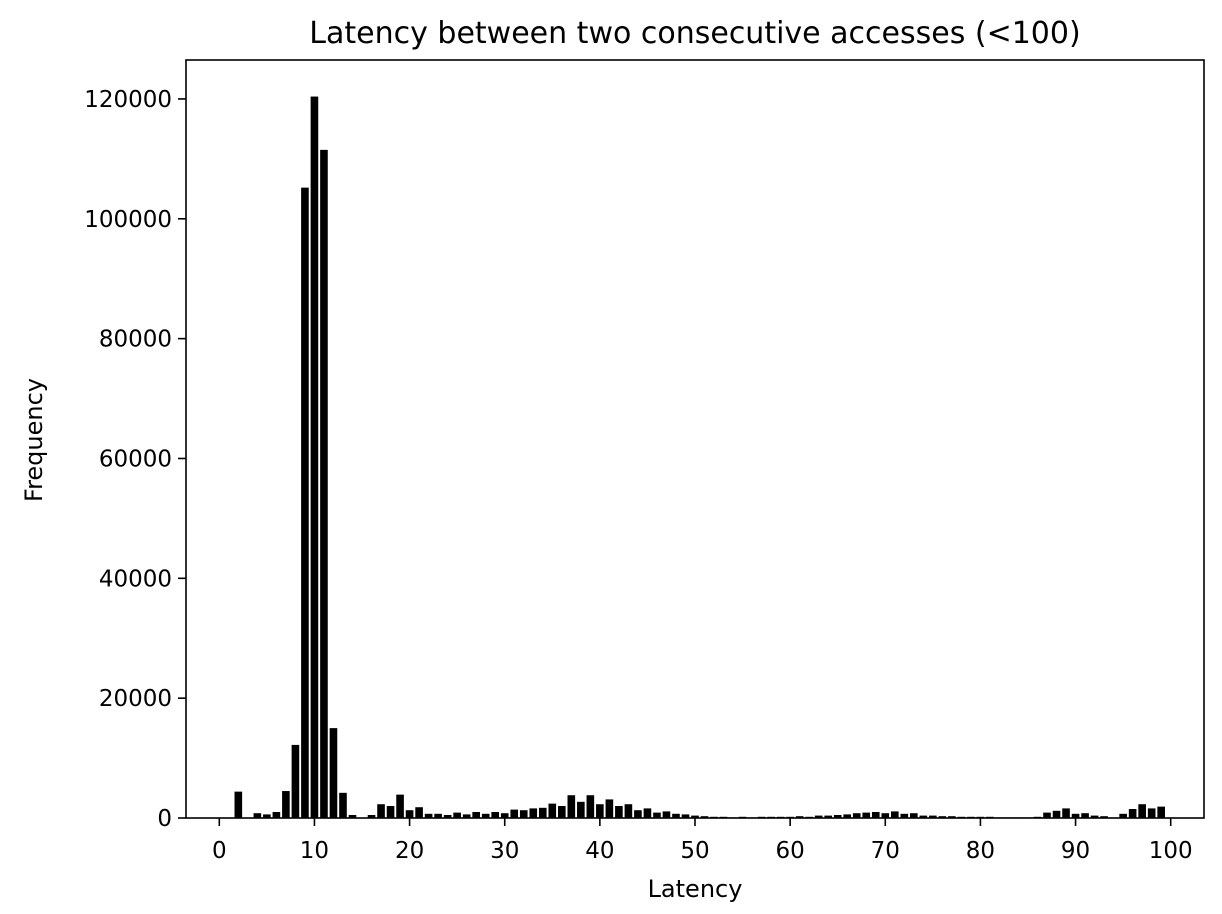 This screenshot has width=1222, height=914. I want to click on y-tick-label: 80000, so click(135, 340).